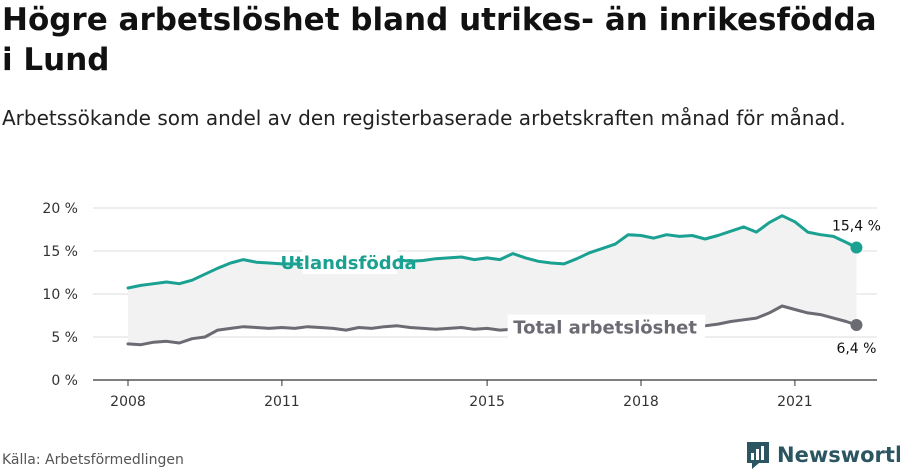 The image size is (900, 474). Describe the element at coordinates (93, 460) in the screenshot. I see `source-note: Källa: Arbetsförmedlingen` at that location.